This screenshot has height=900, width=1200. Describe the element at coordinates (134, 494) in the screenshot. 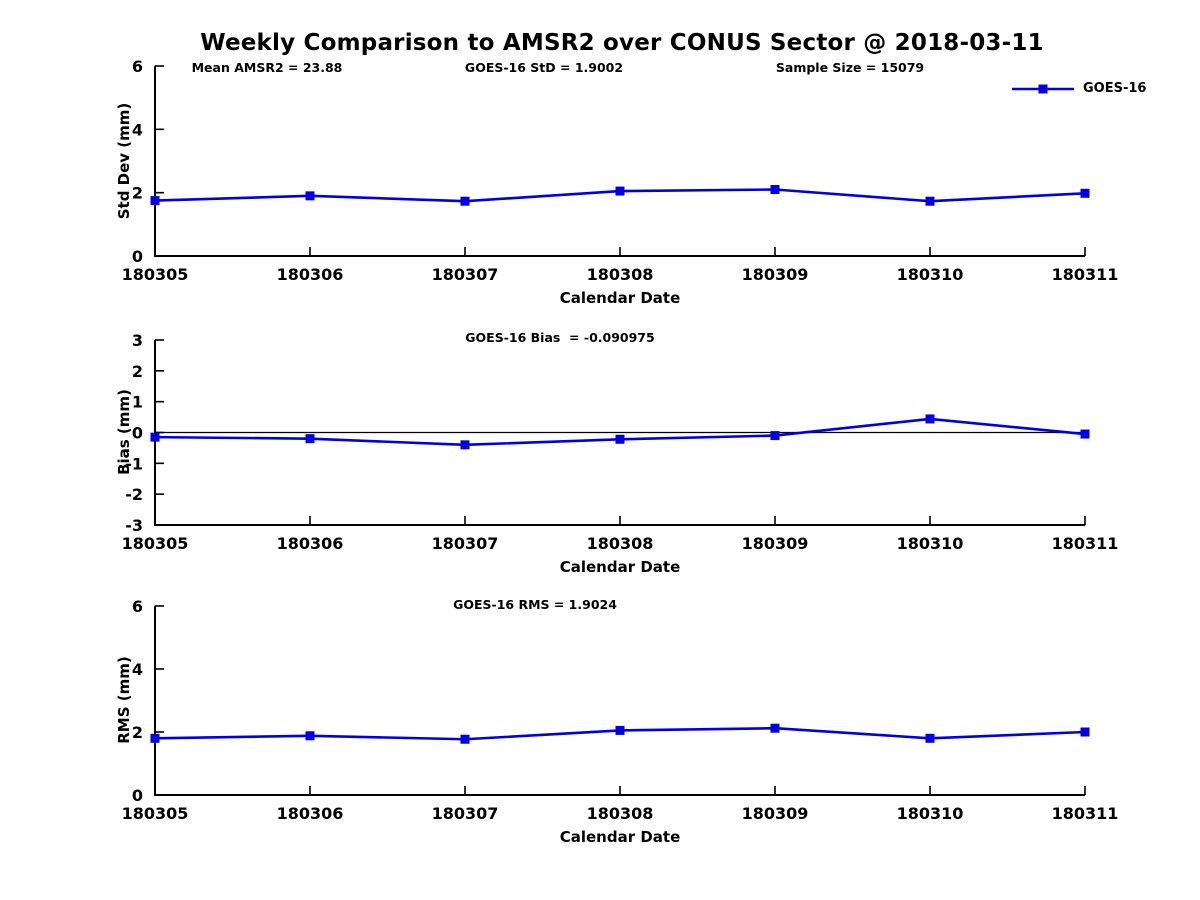

I see `y-tick-label: -2` at that location.